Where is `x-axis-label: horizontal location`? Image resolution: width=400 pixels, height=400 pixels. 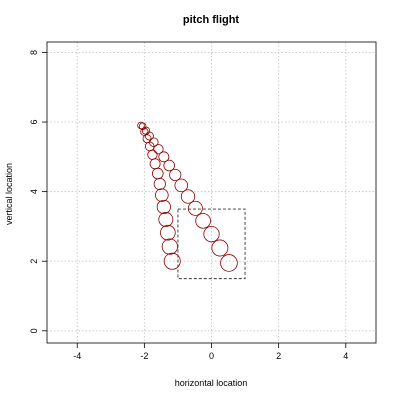 x-axis-label: horizontal location is located at coordinates (211, 383).